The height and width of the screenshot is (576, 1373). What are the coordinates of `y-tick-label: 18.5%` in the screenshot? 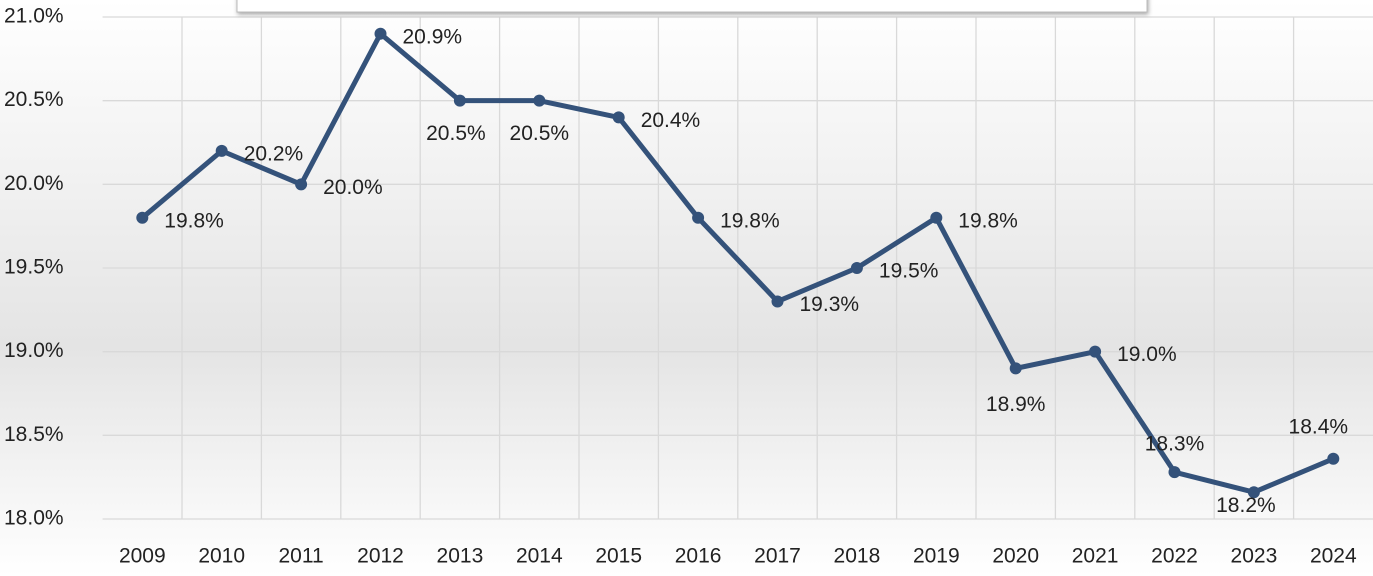 It's located at (34, 434).